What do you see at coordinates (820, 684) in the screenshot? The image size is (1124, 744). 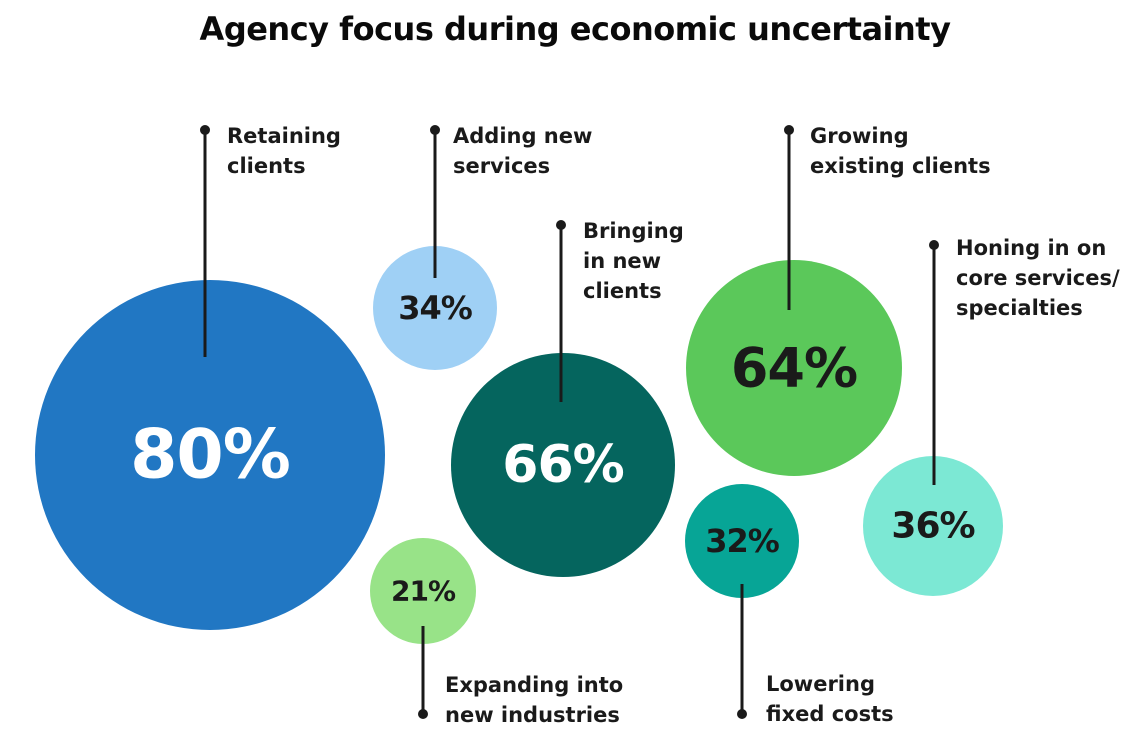 I see `bubble-category-label: Lowering` at bounding box center [820, 684].